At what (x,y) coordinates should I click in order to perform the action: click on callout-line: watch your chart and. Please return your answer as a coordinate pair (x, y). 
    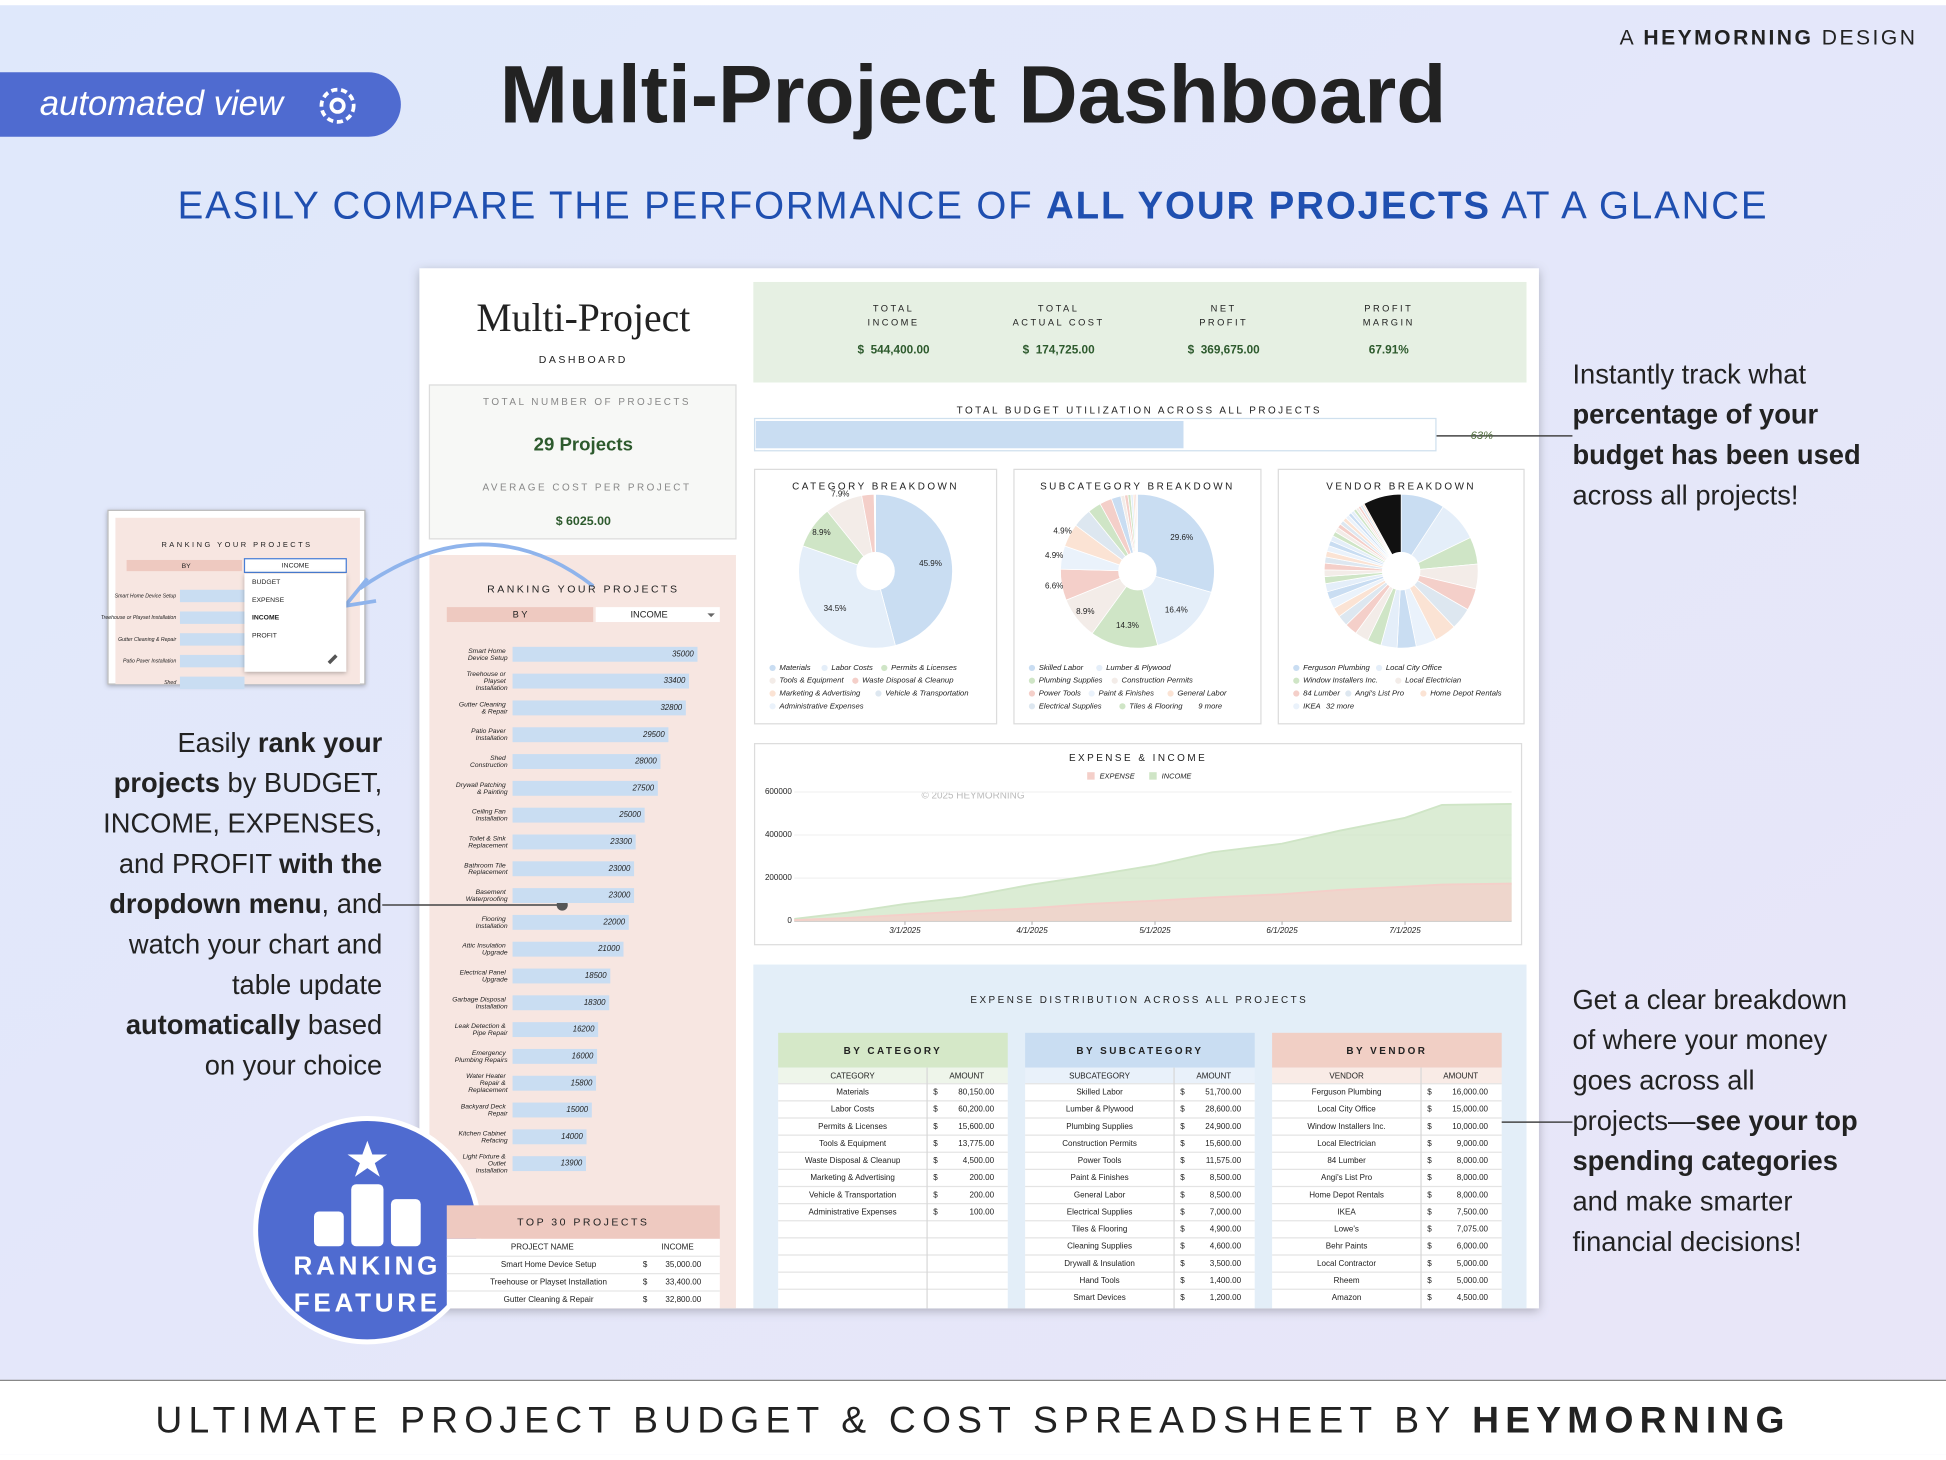
    Looking at the image, I should click on (255, 944).